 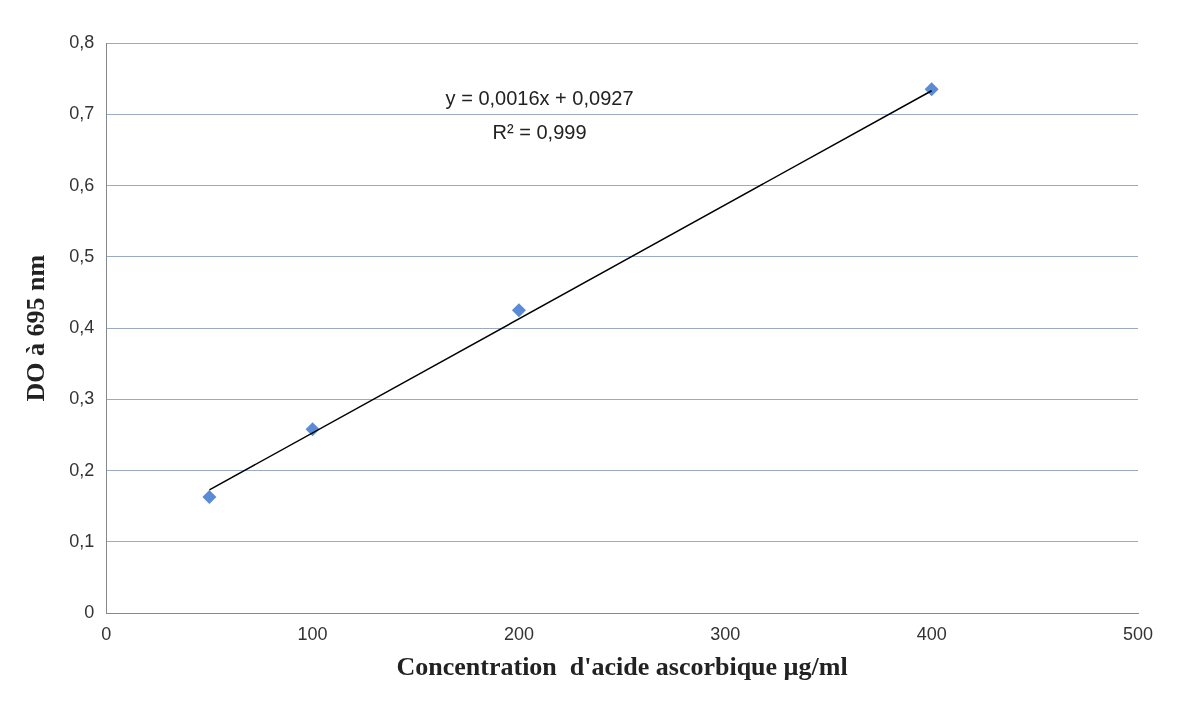 I want to click on y-tick-label: 0,7, so click(x=82, y=113).